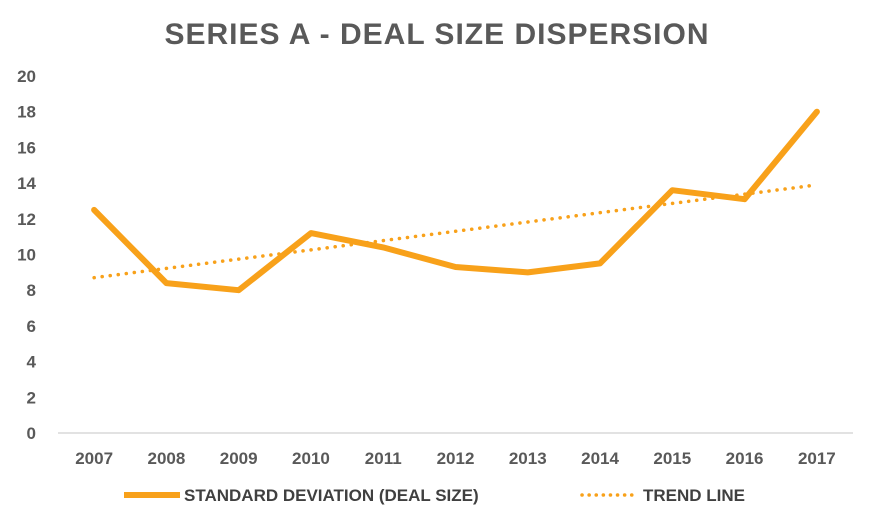 Image resolution: width=874 pixels, height=530 pixels. I want to click on legend: STANDARD DEVIATION (DEAL SIZE) TREND LINE, so click(434, 495).